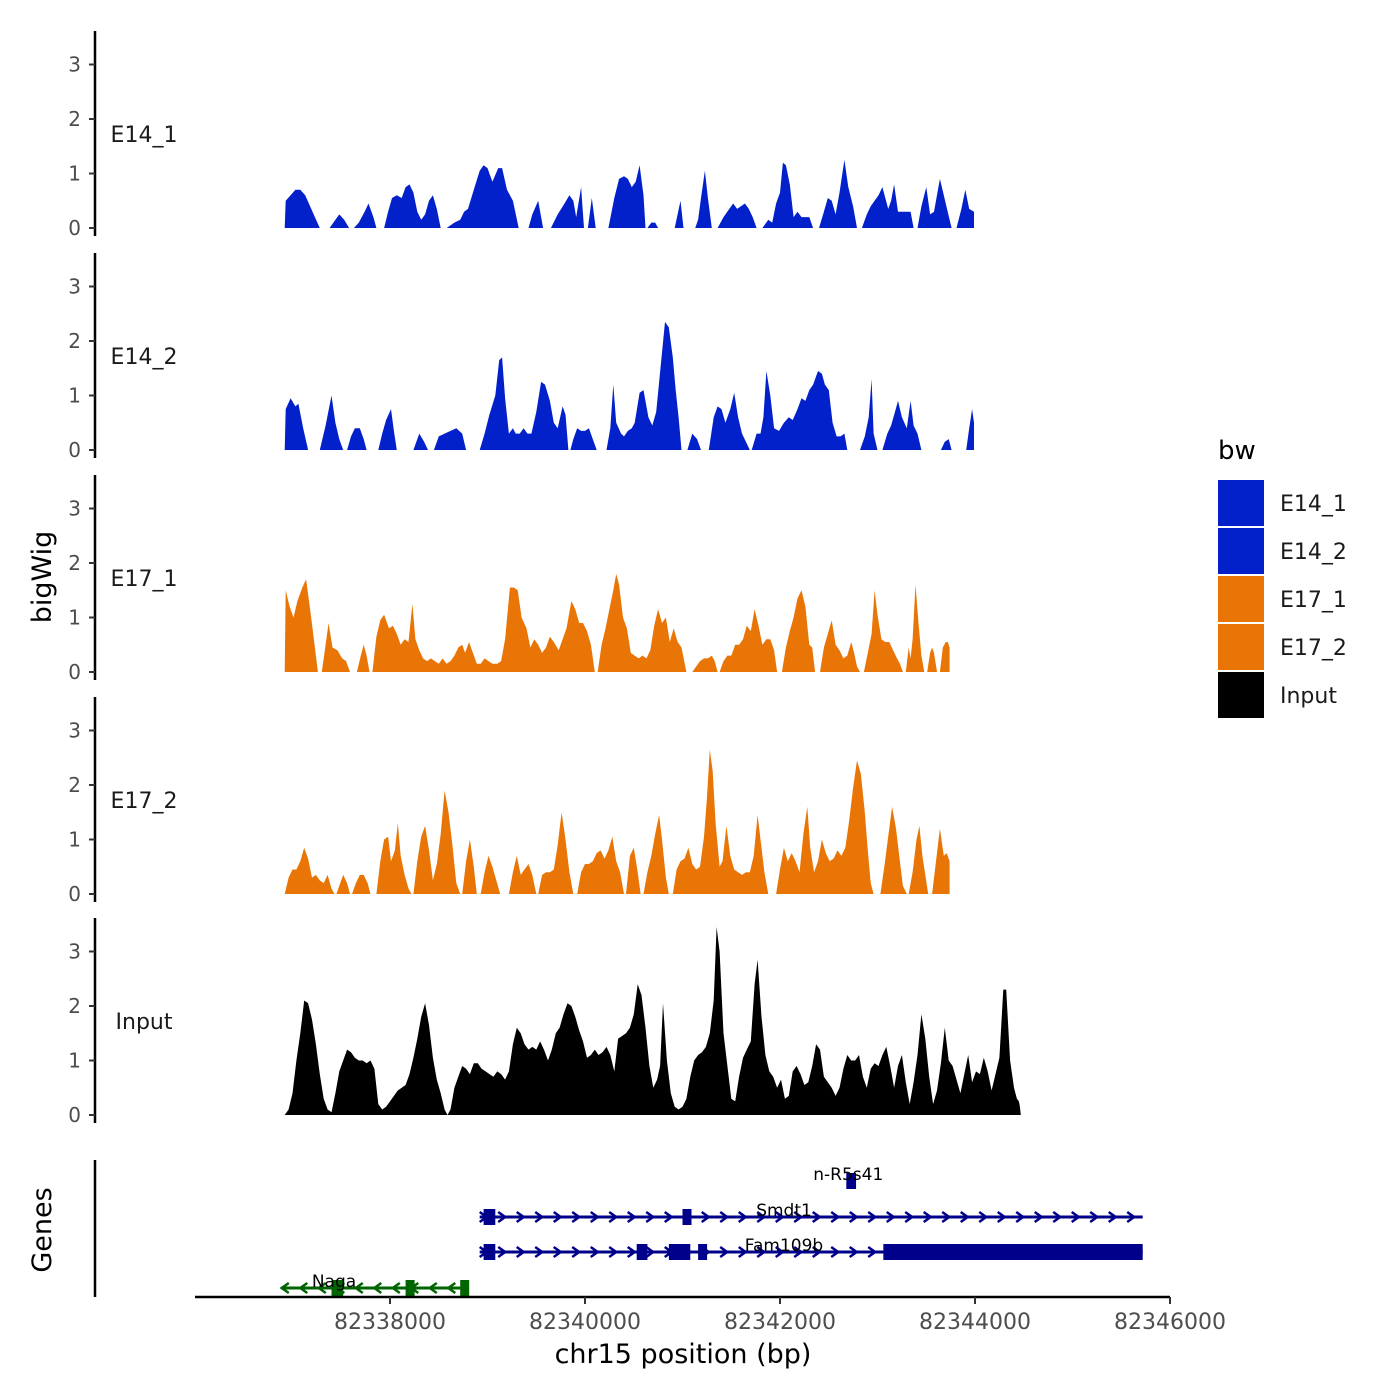 Image resolution: width=1400 pixels, height=1400 pixels. I want to click on gene-Smdt1: Smdt1, so click(810, 1213).